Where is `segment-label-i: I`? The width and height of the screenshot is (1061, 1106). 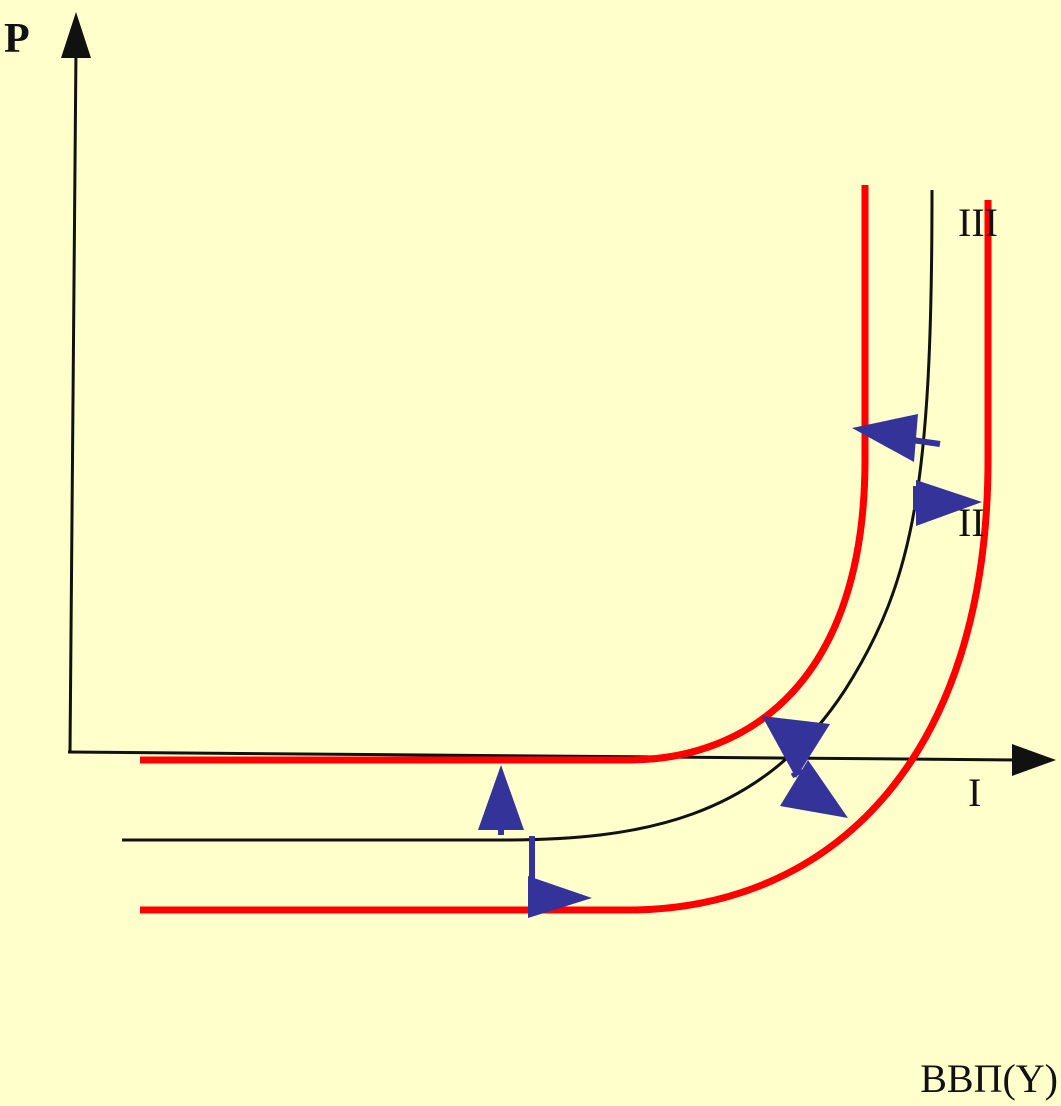
segment-label-i: I is located at coordinates (974, 792).